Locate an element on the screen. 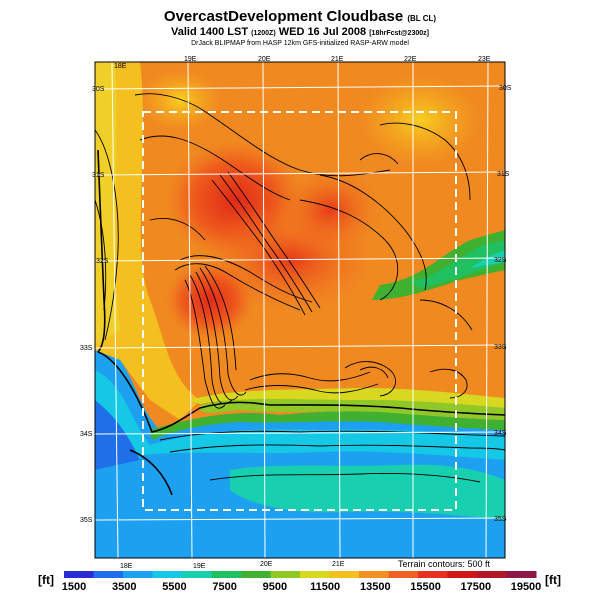 This screenshot has width=600, height=600. lat-label-left: 34S is located at coordinates (86, 434).